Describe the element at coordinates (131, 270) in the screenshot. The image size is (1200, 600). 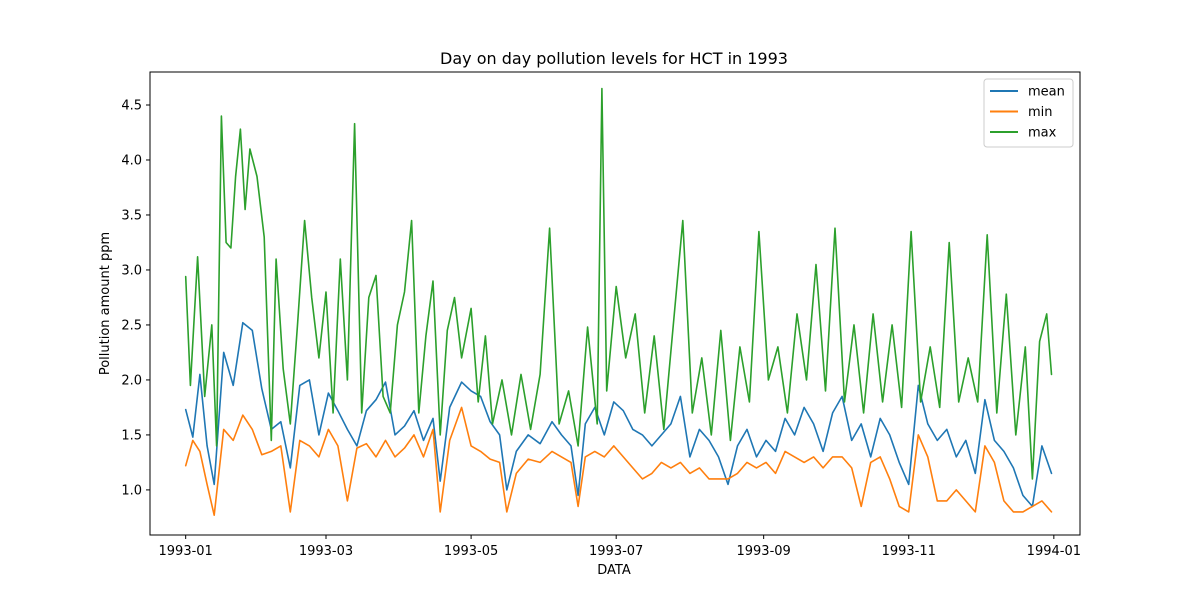
I see `y-tick-label: 3.0` at that location.